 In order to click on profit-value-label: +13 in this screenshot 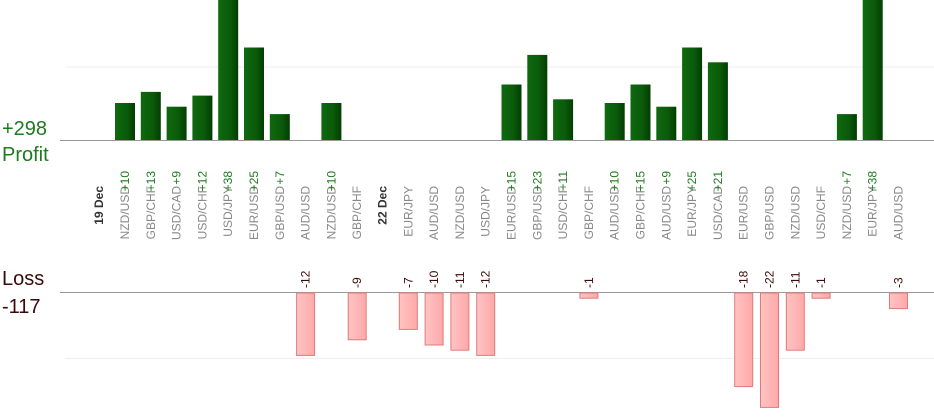, I will do `click(151, 181)`.